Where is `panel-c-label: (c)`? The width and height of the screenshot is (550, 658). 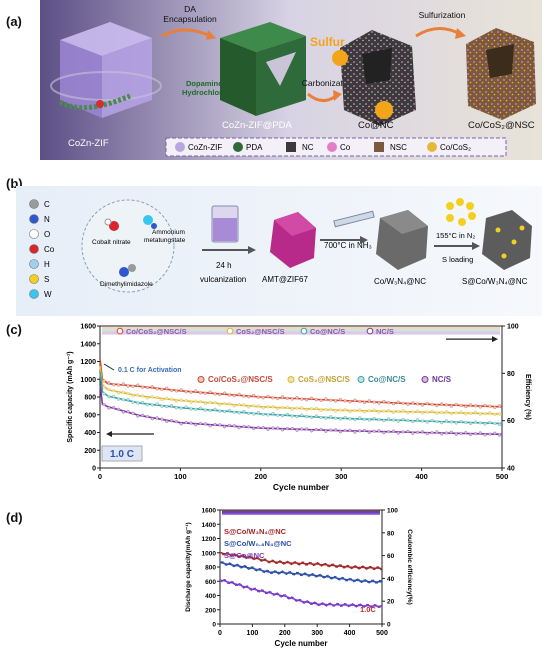
panel-c-label: (c) is located at coordinates (14, 329).